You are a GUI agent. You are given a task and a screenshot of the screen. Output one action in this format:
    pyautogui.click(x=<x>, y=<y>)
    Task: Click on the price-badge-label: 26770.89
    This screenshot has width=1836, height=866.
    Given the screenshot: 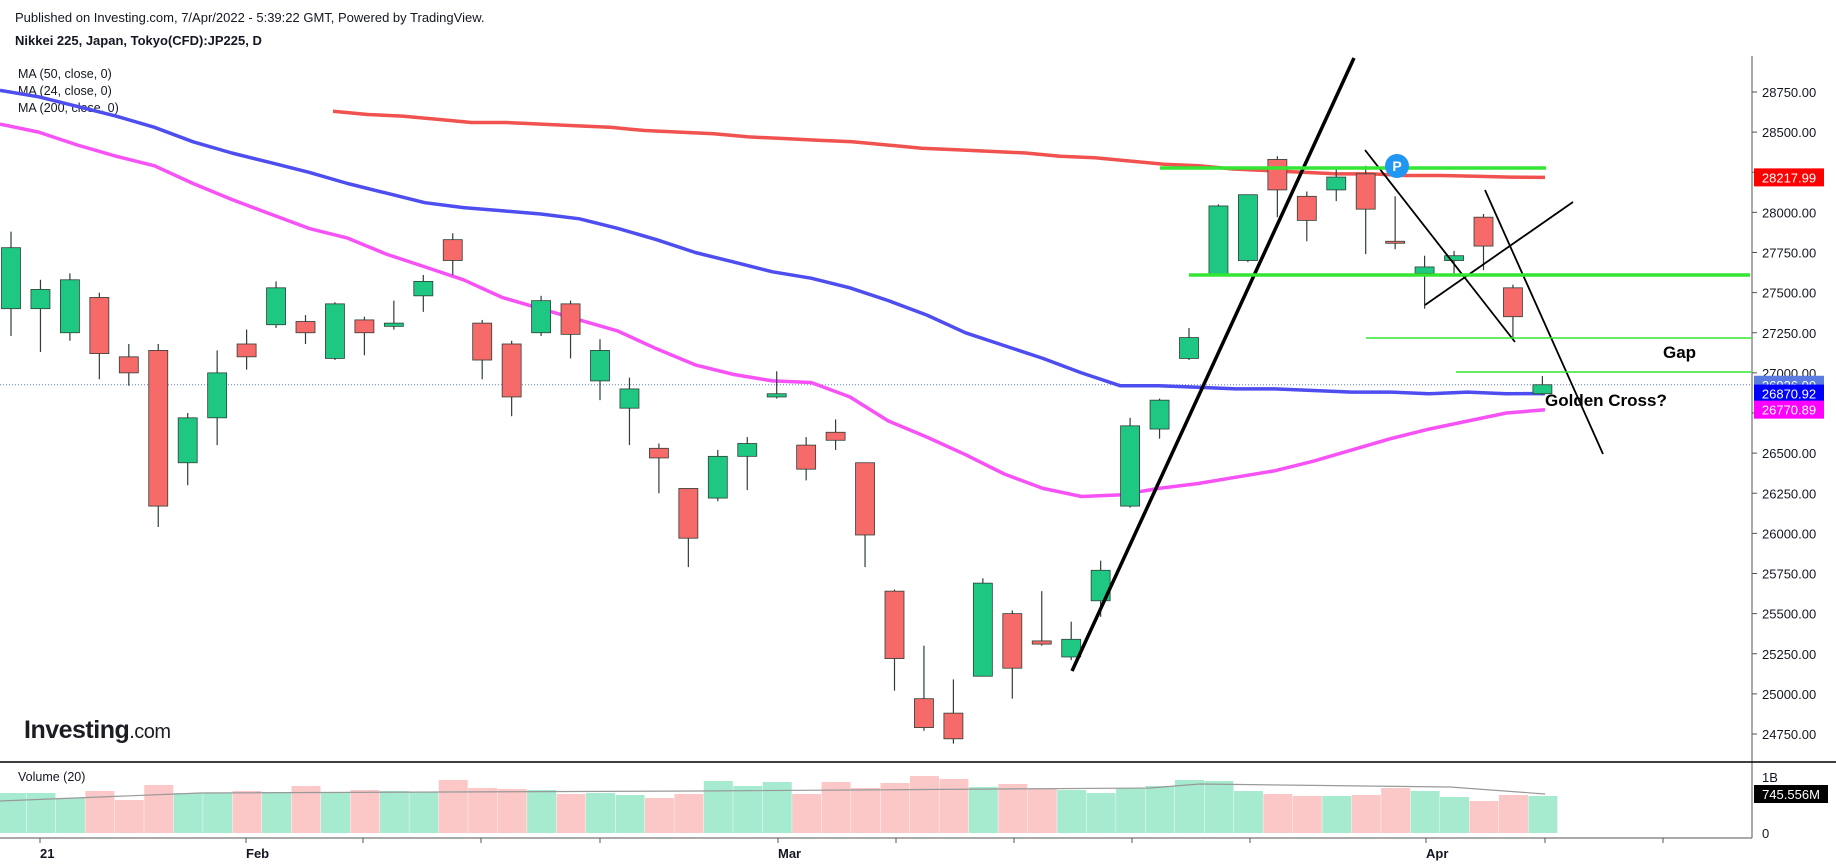 What is the action you would take?
    pyautogui.click(x=1789, y=410)
    